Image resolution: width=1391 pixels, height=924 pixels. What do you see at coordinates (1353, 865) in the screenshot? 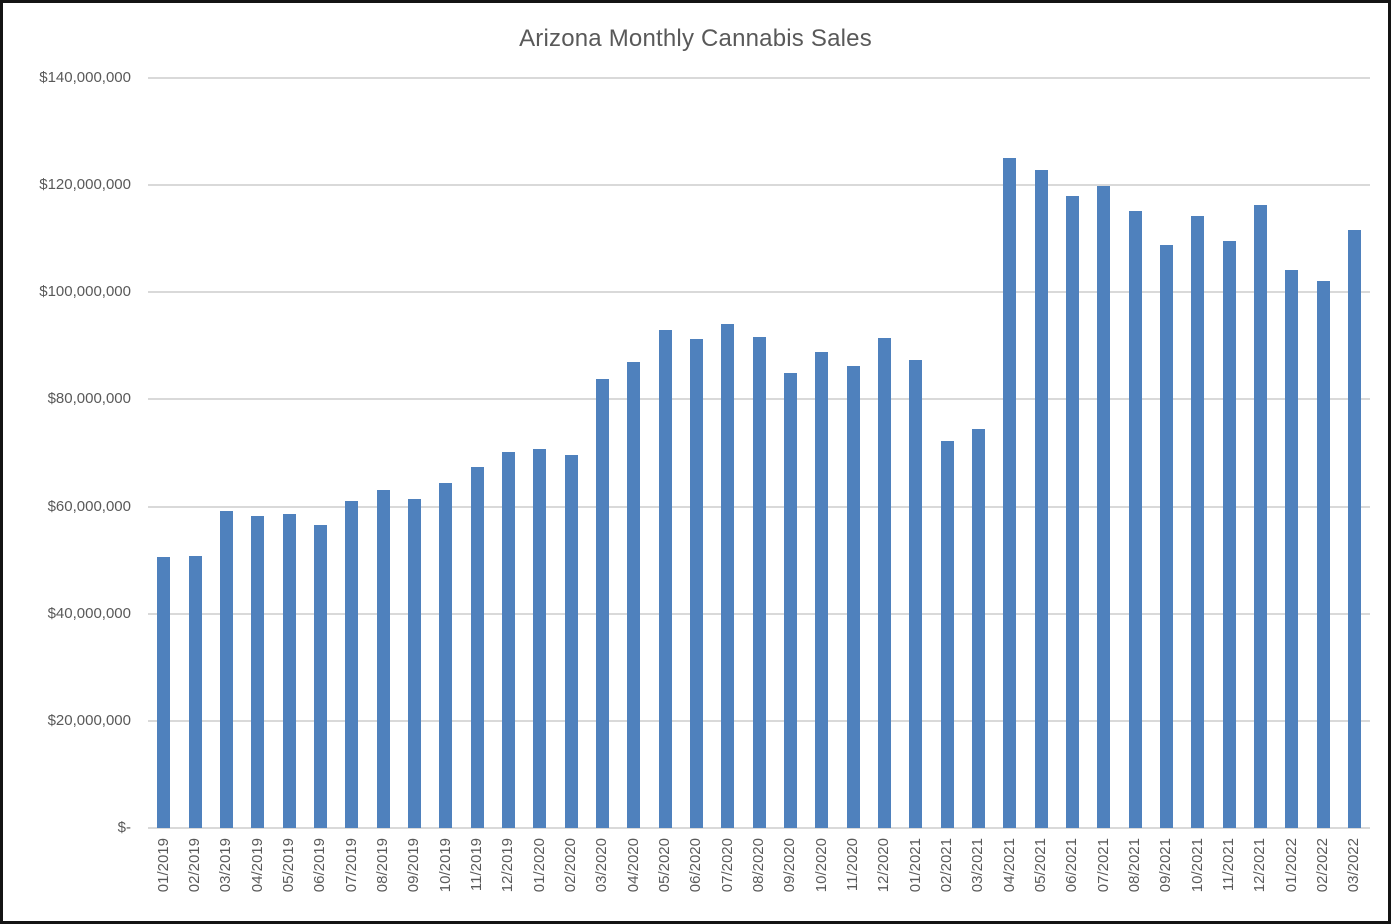
I see `x-tick-label: 03/2022` at bounding box center [1353, 865].